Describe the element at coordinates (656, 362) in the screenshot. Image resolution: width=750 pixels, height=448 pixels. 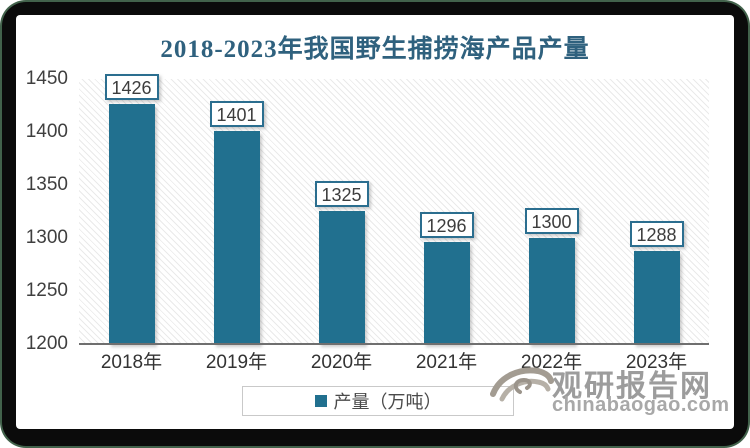
I see `x-axis-tick-label: 2023年` at that location.